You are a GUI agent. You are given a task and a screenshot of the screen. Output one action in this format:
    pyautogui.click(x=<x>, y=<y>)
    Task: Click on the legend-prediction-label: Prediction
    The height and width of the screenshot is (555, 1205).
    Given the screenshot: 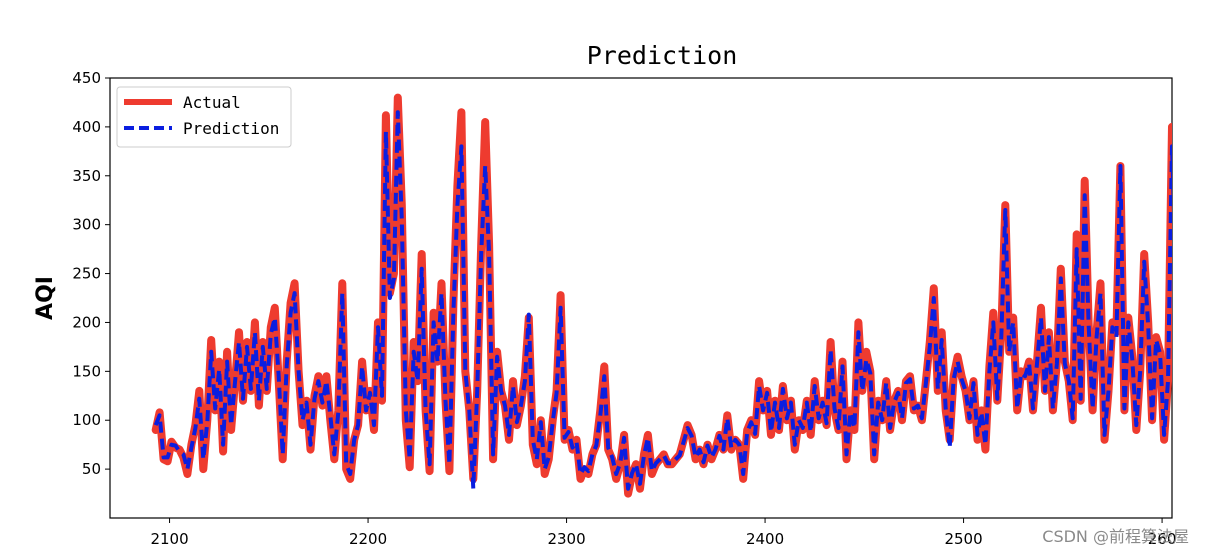 What is the action you would take?
    pyautogui.click(x=231, y=128)
    